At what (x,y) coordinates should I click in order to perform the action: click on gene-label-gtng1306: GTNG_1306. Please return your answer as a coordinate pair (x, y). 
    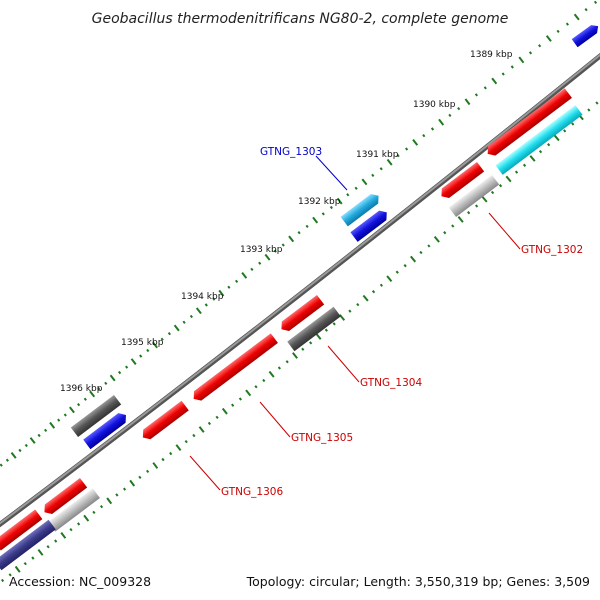
    Looking at the image, I should click on (252, 492).